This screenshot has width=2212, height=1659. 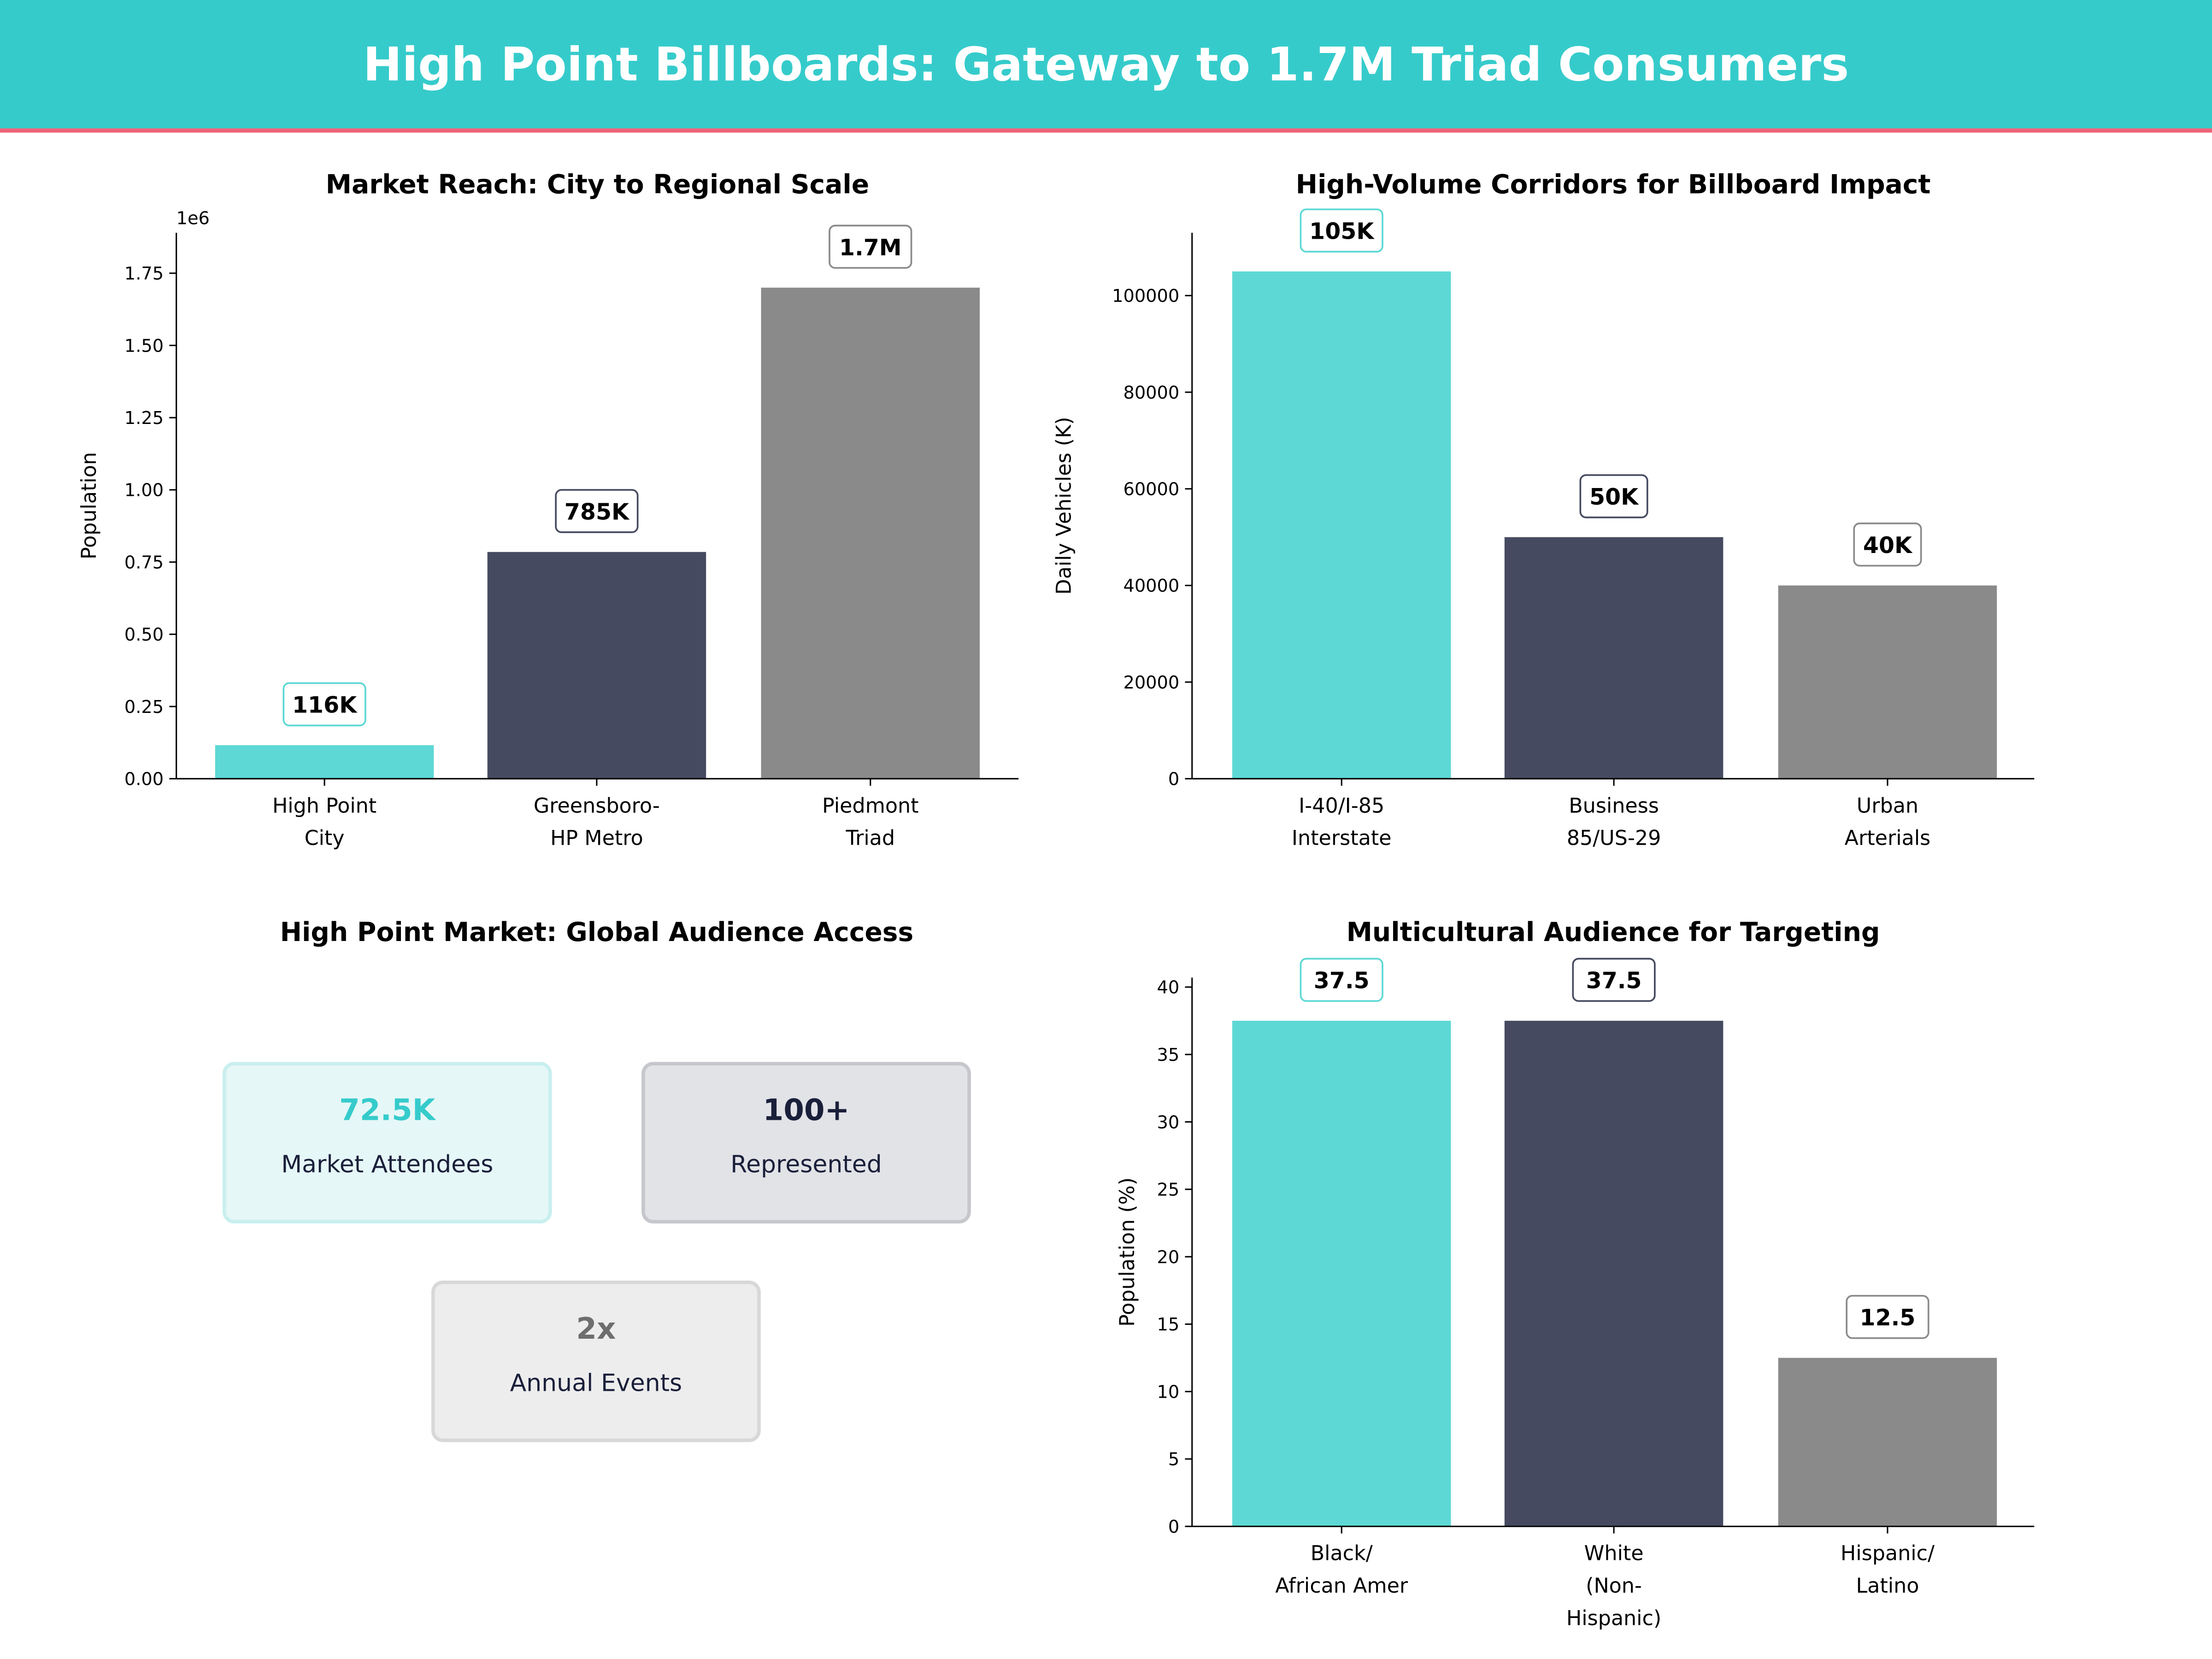 I want to click on y-tick-label: 0.50, so click(x=144, y=634).